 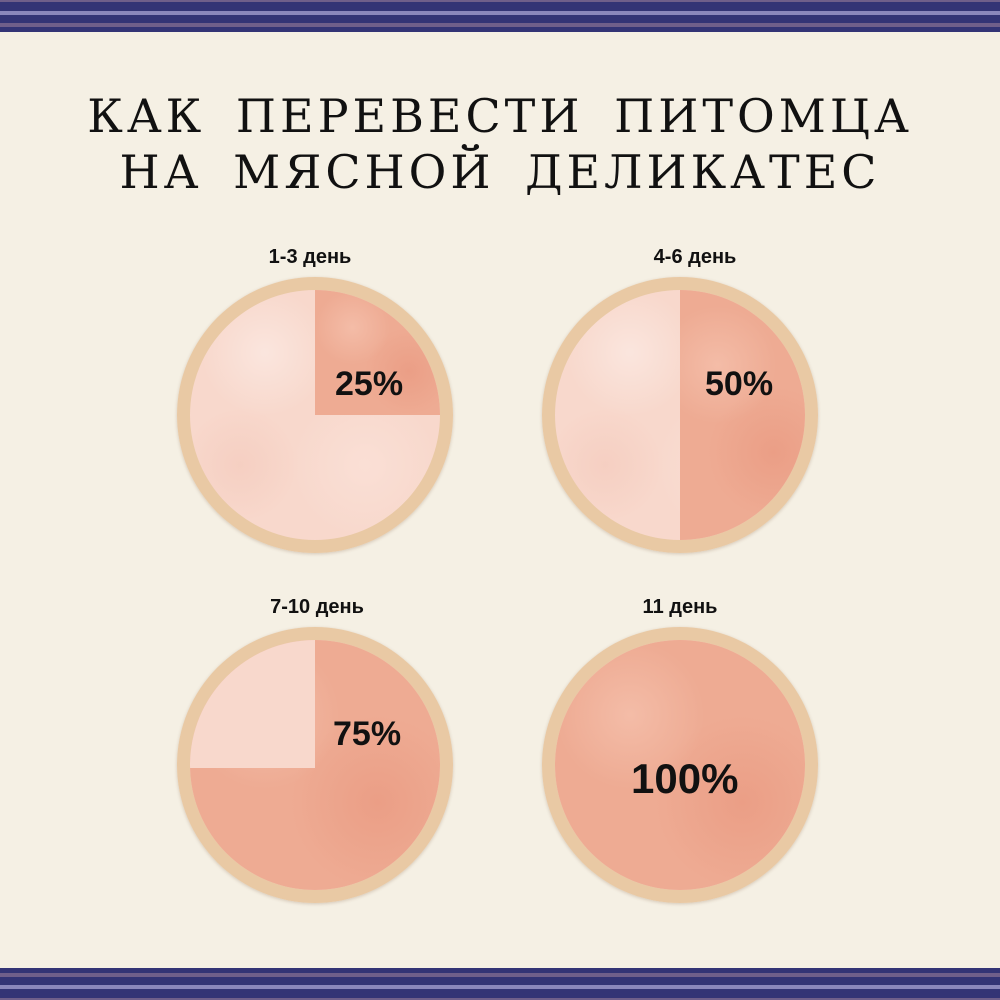 I want to click on stage-1-label: 1-3 день, so click(x=310, y=257).